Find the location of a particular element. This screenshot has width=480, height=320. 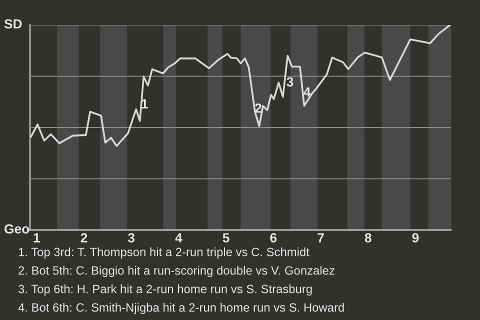

x-tick-label: 6 is located at coordinates (273, 237).